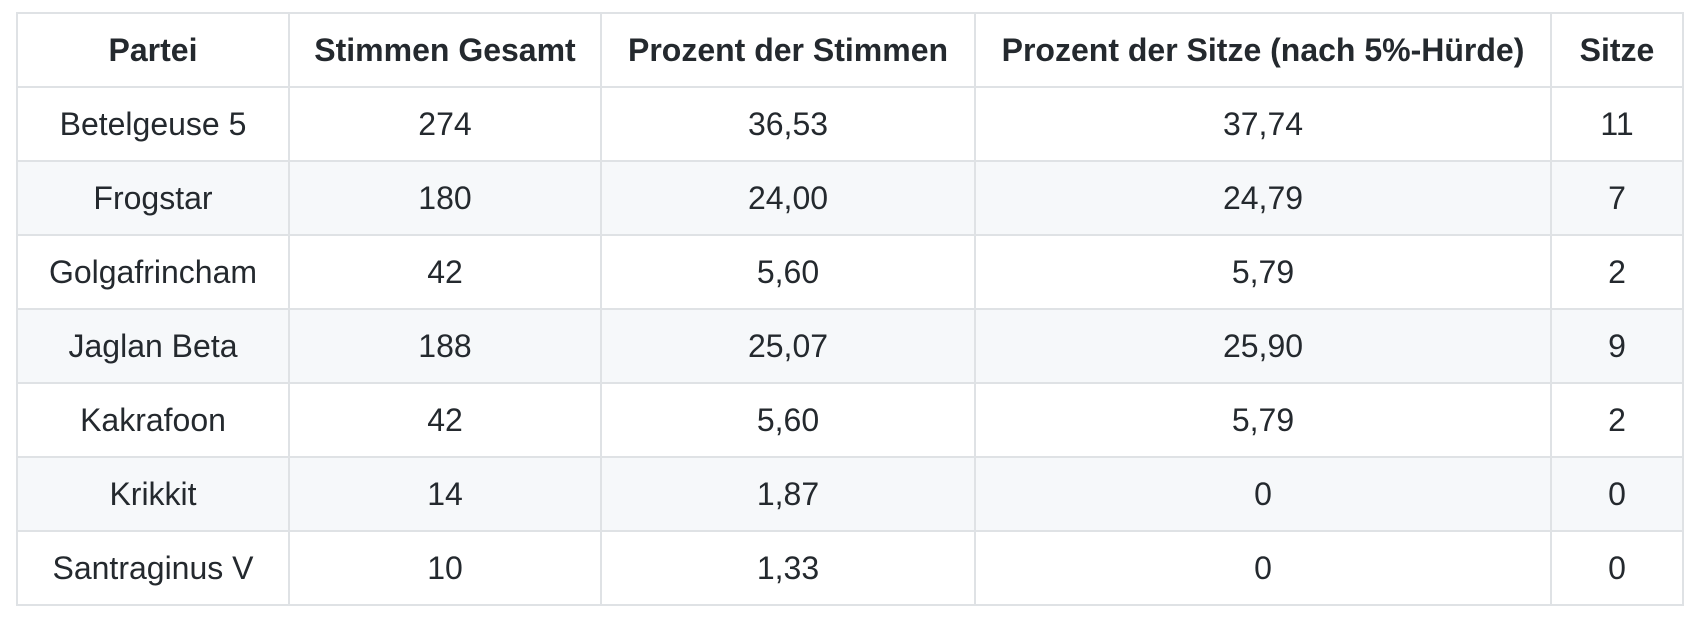 The width and height of the screenshot is (1698, 618). I want to click on column-header-0: Partei, so click(153, 50).